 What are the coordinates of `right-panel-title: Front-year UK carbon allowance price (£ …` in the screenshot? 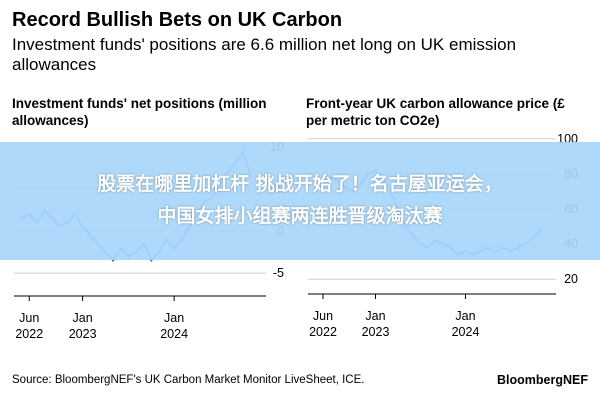 It's located at (435, 112).